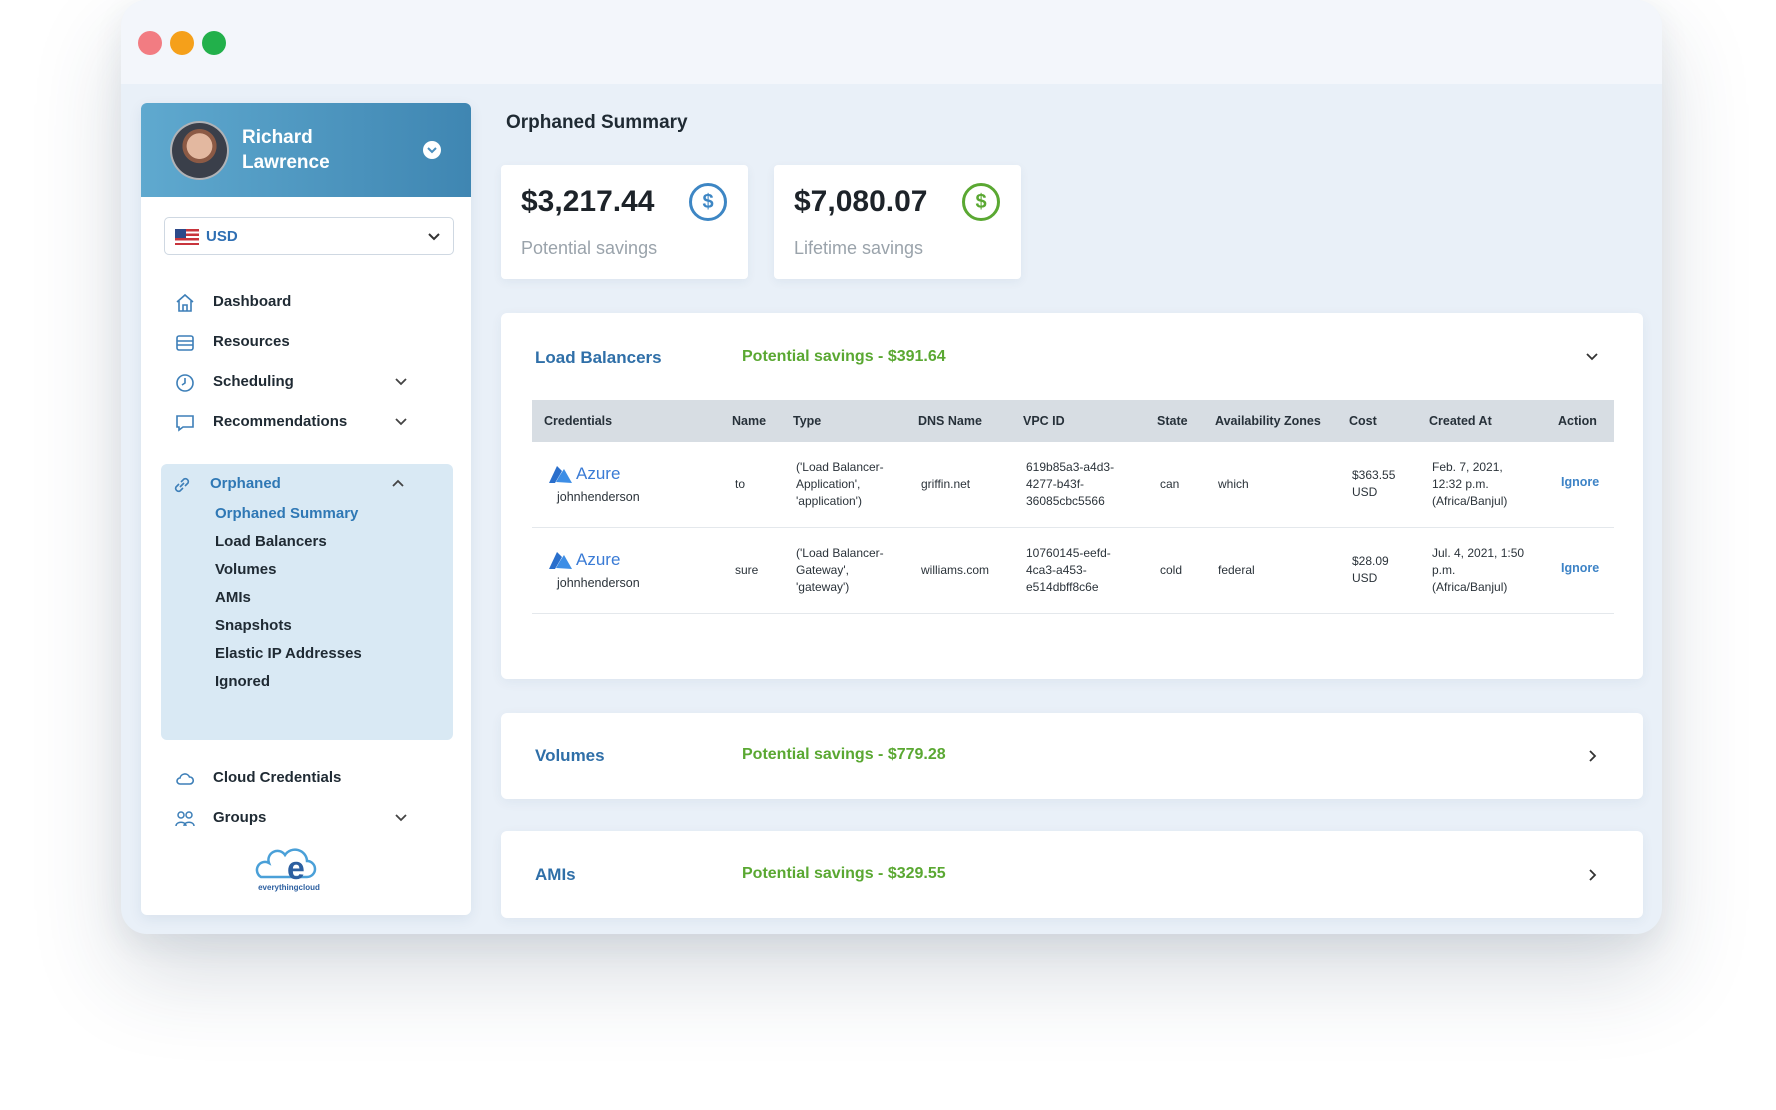 The width and height of the screenshot is (1776, 1110). What do you see at coordinates (253, 381) in the screenshot?
I see `nav-scheduling-label: Scheduling` at bounding box center [253, 381].